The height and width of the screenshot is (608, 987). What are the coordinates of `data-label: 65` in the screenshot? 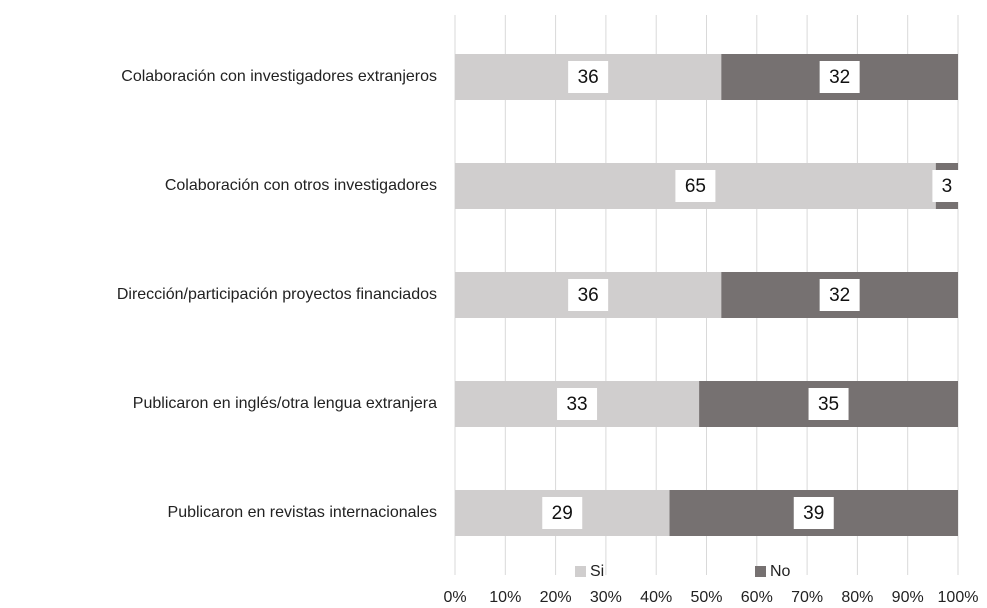 It's located at (695, 186).